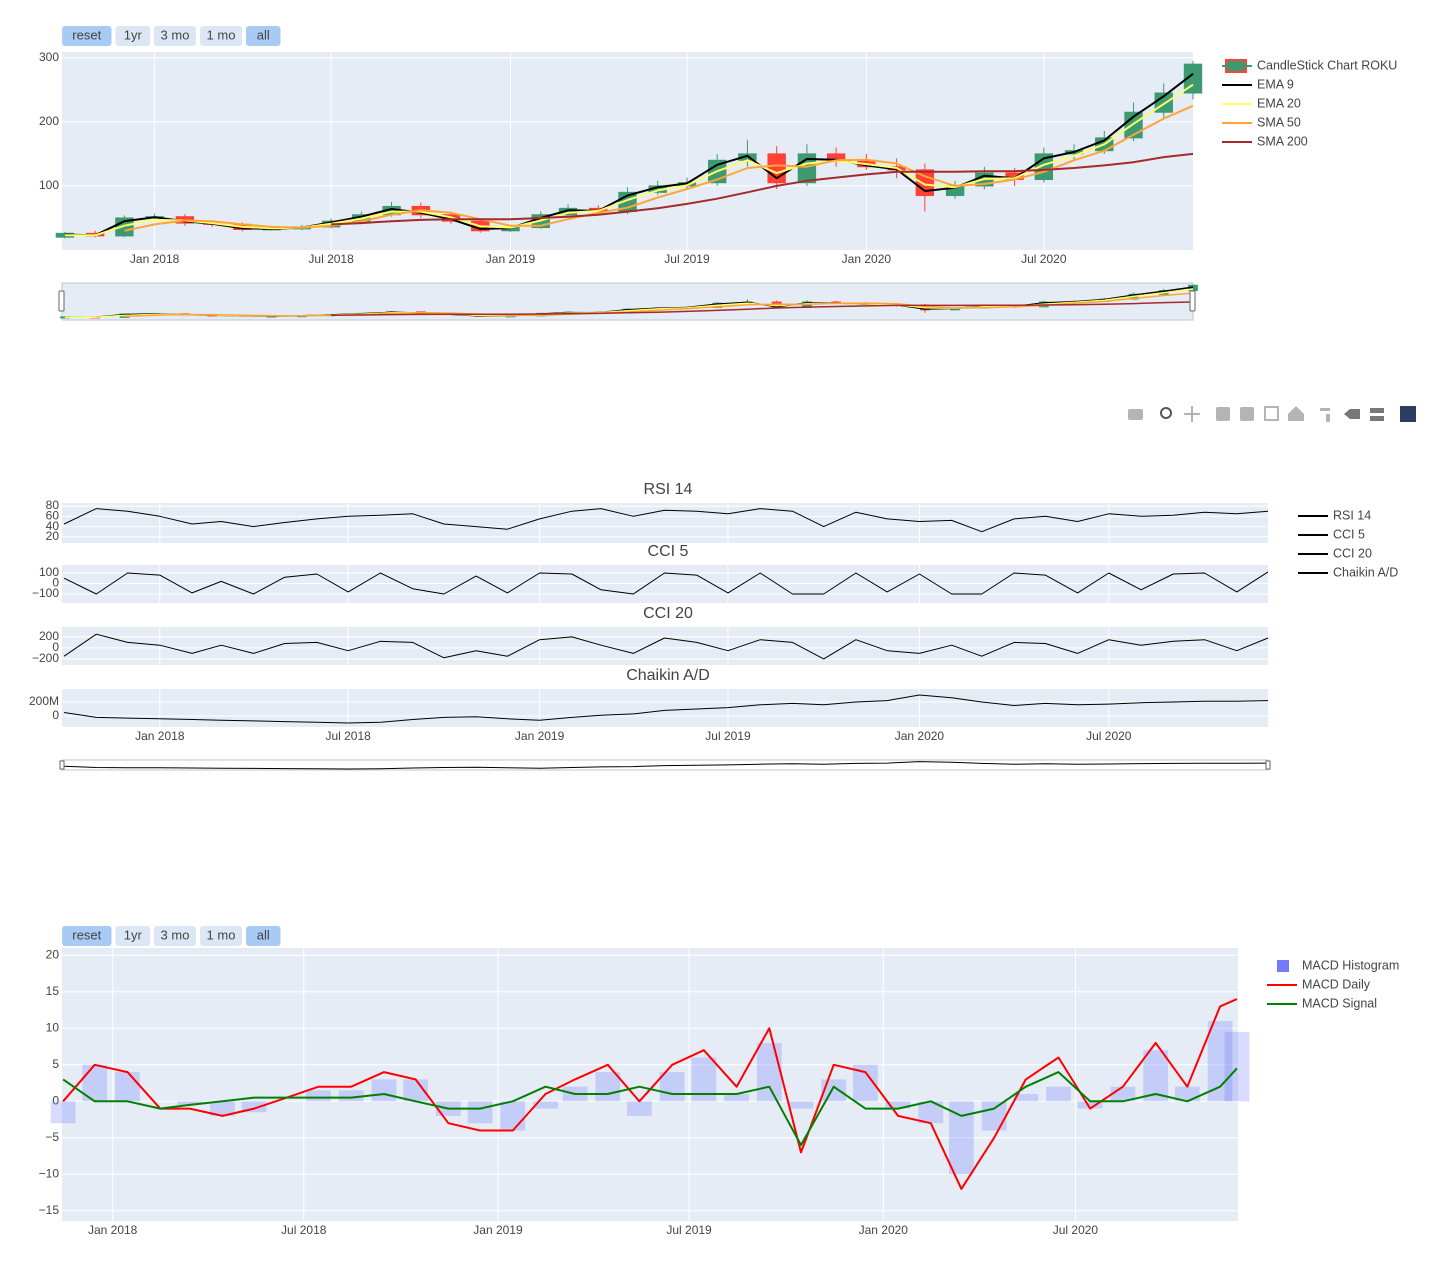  I want to click on zoom-out-icon, so click(1247, 414).